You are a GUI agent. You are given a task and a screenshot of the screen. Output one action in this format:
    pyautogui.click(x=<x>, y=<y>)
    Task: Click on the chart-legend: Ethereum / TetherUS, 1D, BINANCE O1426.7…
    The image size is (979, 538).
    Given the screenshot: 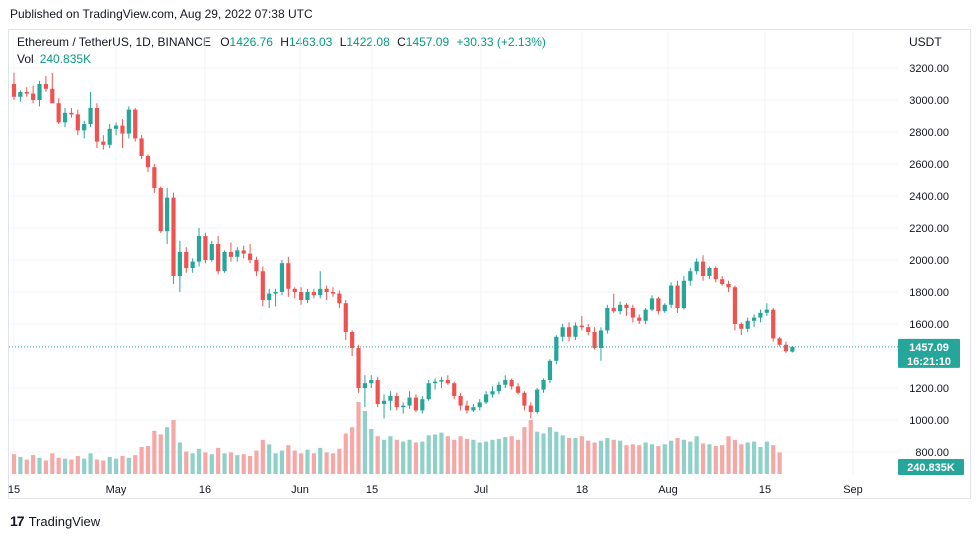 What is the action you would take?
    pyautogui.click(x=281, y=42)
    